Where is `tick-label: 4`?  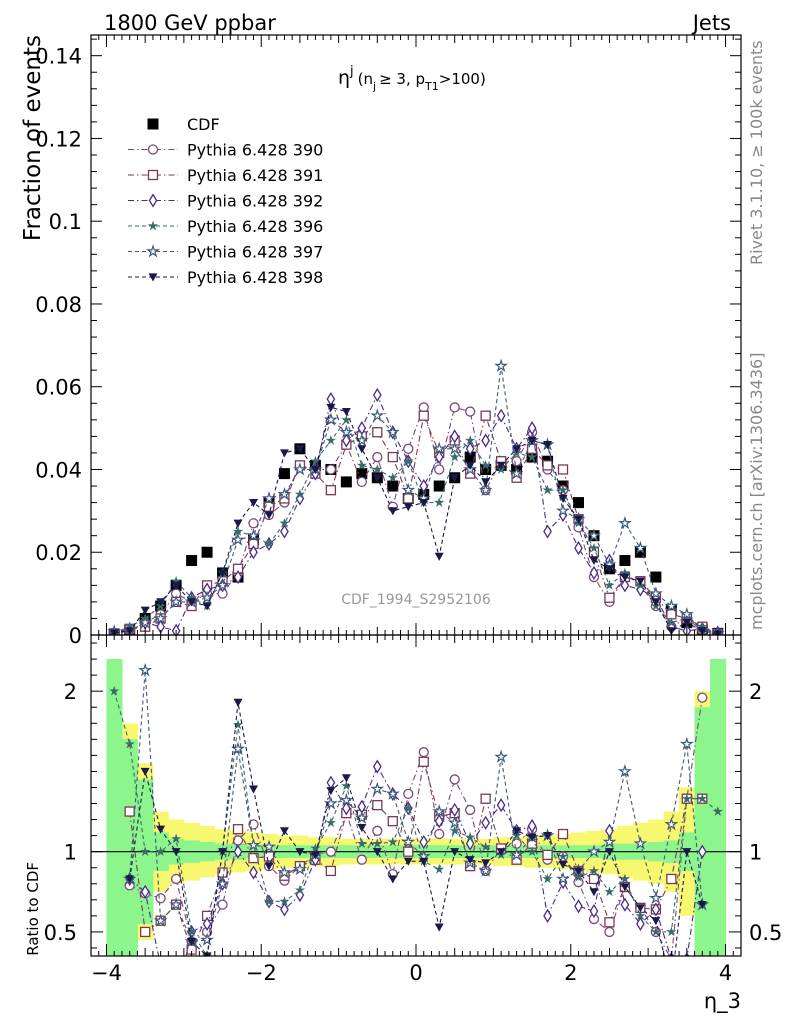 tick-label: 4 is located at coordinates (725, 973).